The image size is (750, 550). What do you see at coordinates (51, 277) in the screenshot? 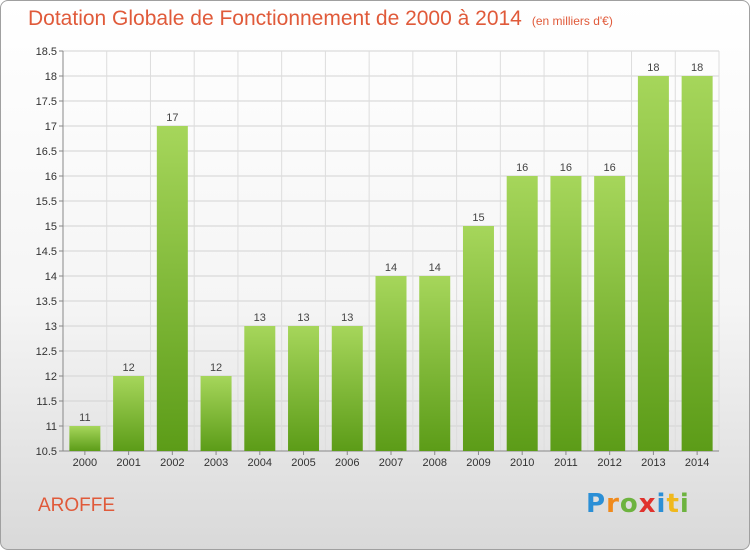
I see `y-tick-label: 14` at bounding box center [51, 277].